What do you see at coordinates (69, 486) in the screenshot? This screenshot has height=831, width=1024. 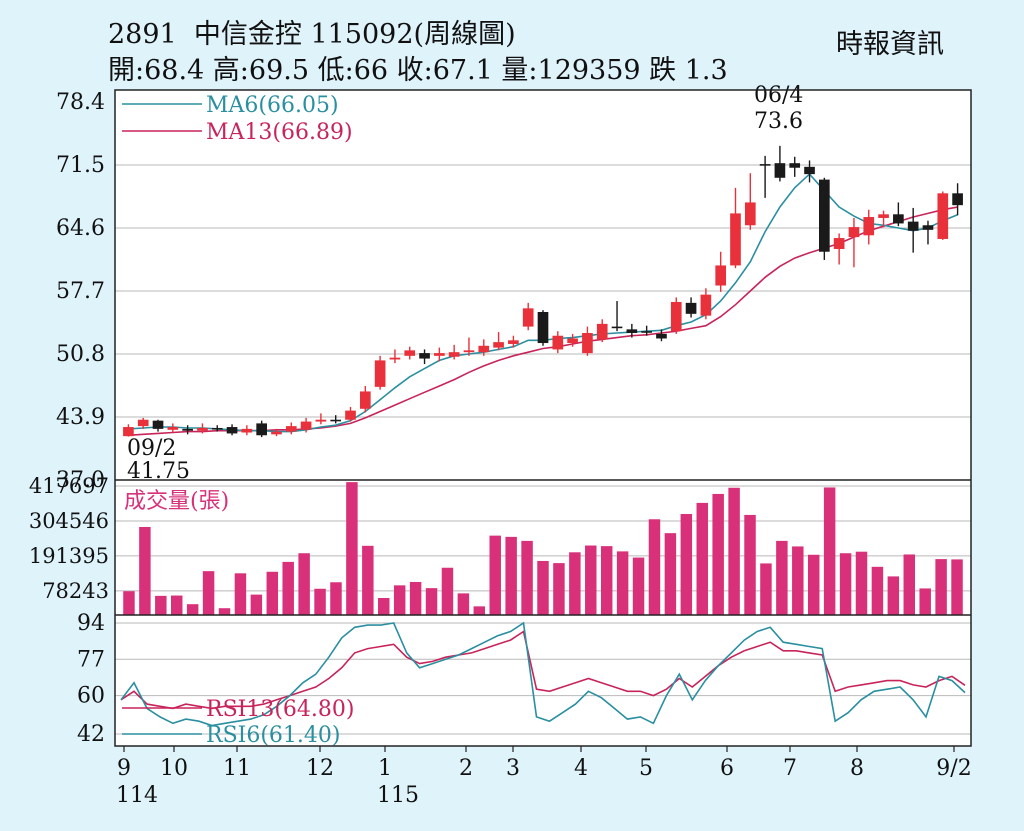 I see `volume-y-tick-label: 417697` at bounding box center [69, 486].